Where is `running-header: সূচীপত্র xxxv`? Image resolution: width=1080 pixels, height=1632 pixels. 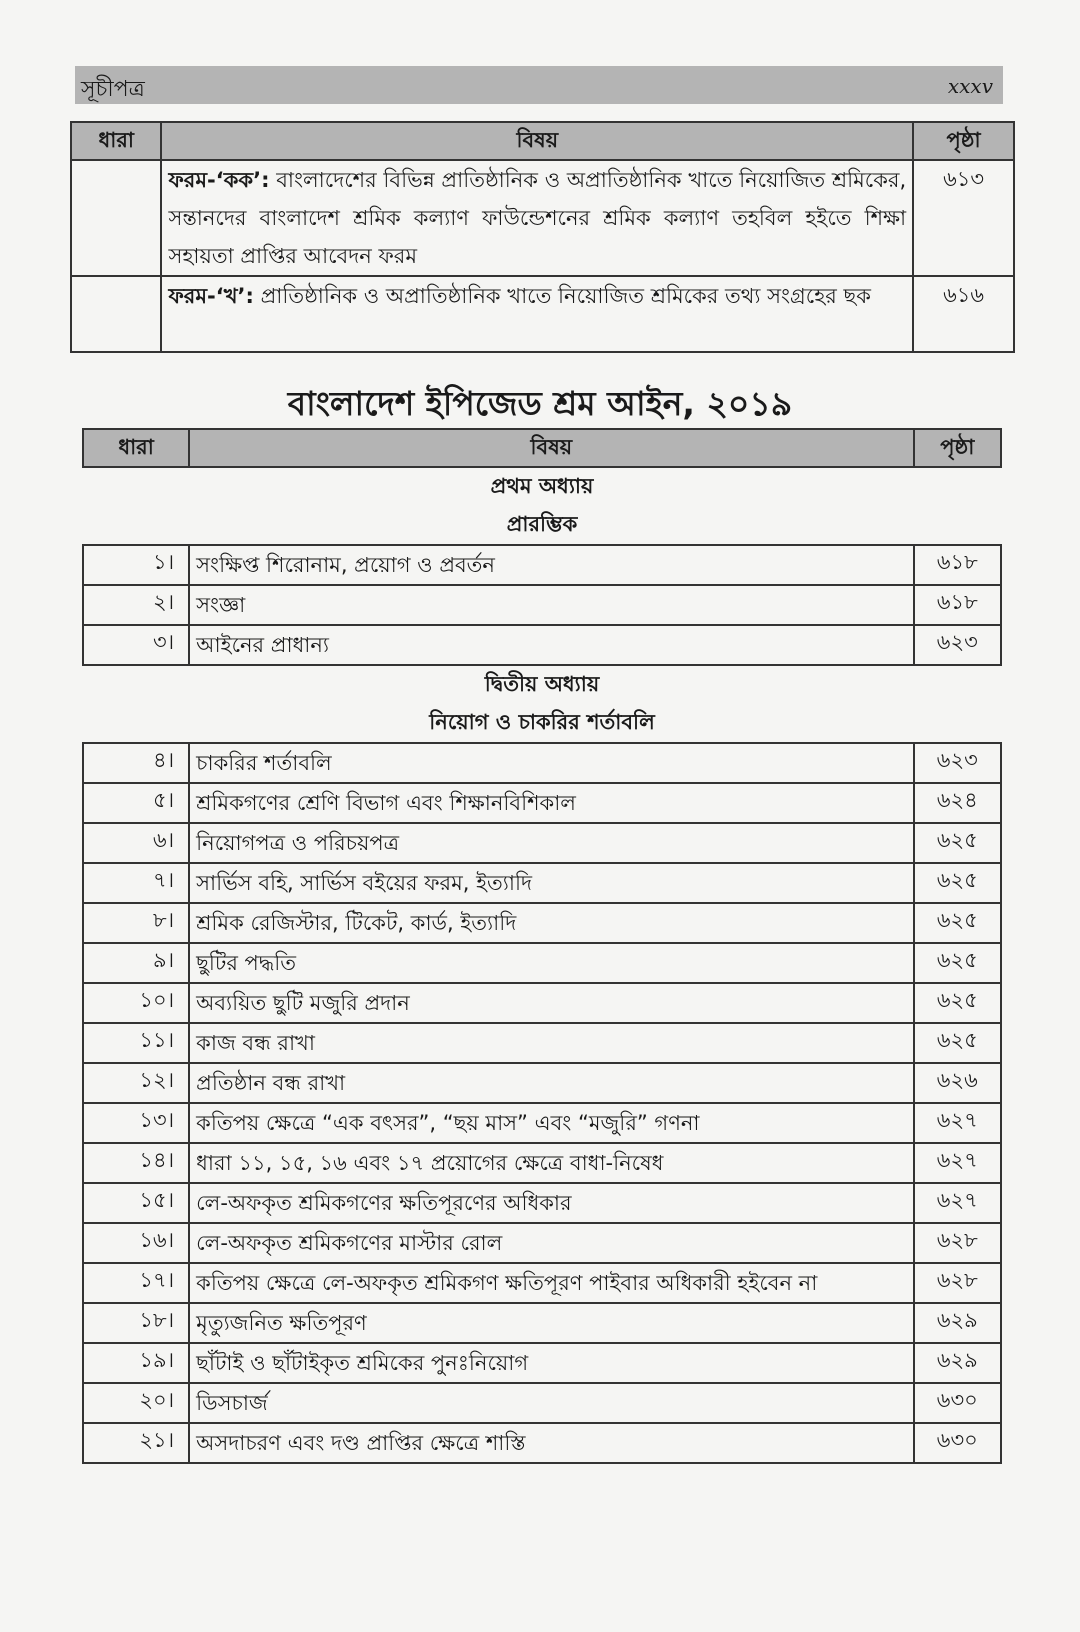
running-header: সূচীপত্র xxxv is located at coordinates (539, 85).